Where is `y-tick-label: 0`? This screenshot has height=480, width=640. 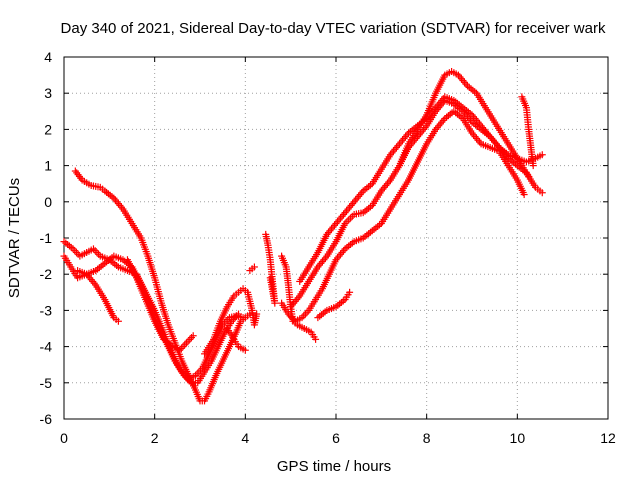
y-tick-label: 0 is located at coordinates (48, 202).